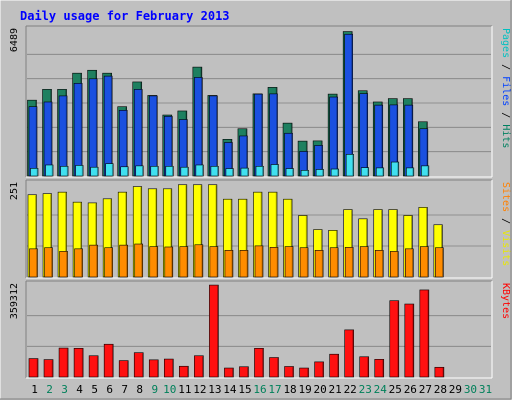 This screenshot has width=512, height=400. Describe the element at coordinates (320, 389) in the screenshot. I see `x-tick-label: 20` at that location.